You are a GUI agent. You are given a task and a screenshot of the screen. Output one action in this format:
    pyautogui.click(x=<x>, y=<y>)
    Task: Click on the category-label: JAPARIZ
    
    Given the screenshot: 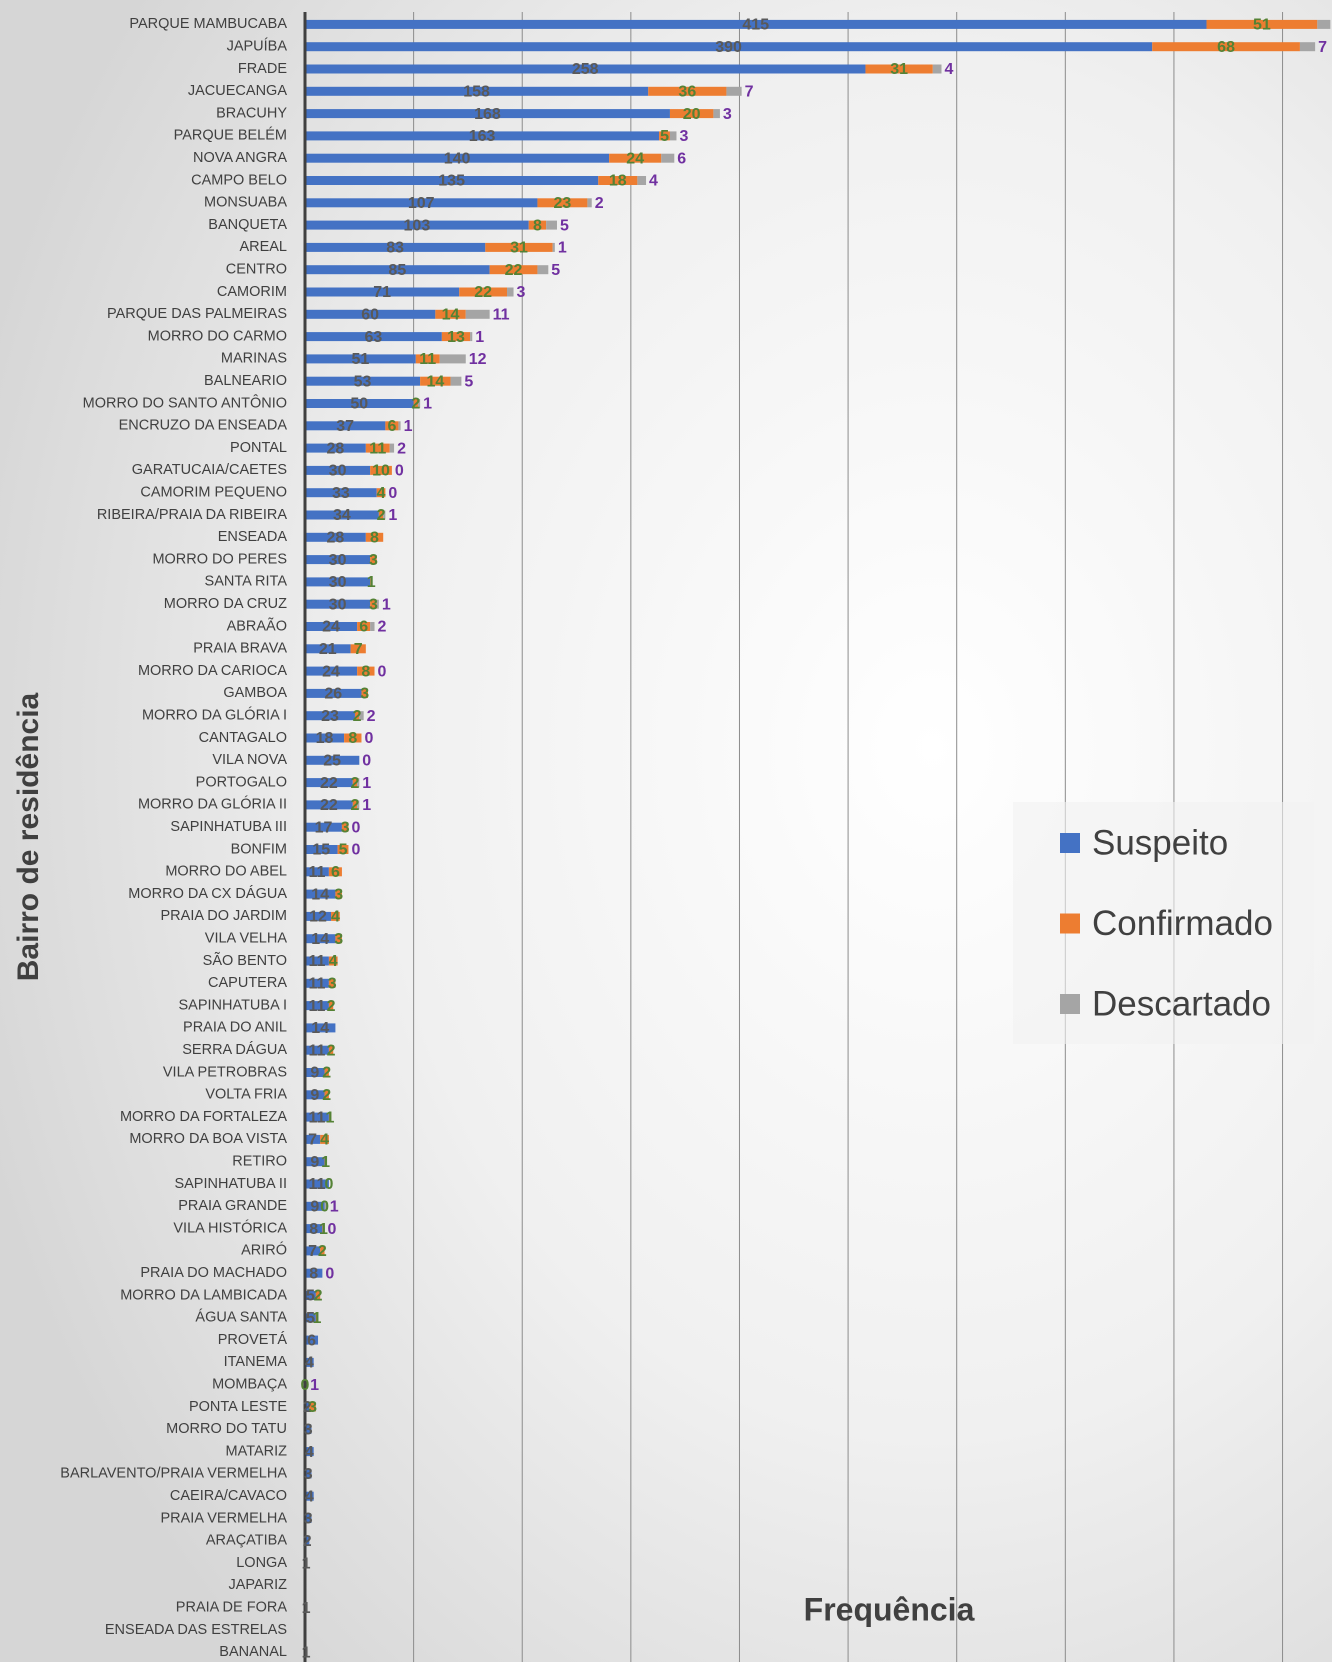 What is the action you would take?
    pyautogui.click(x=257, y=1585)
    